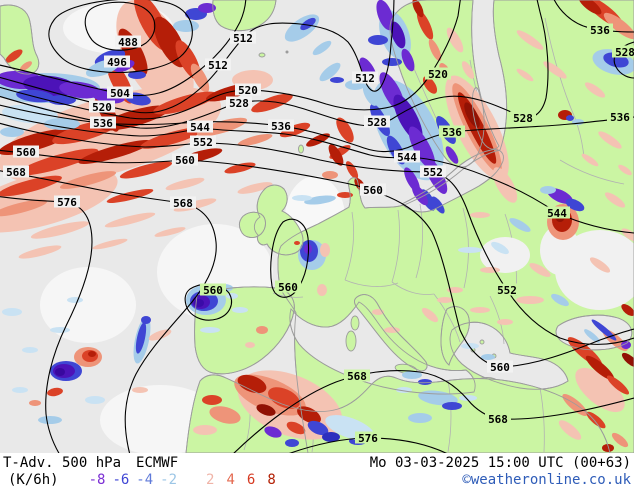 The height and width of the screenshot is (490, 634). I want to click on contour-label: 504, so click(120, 93).